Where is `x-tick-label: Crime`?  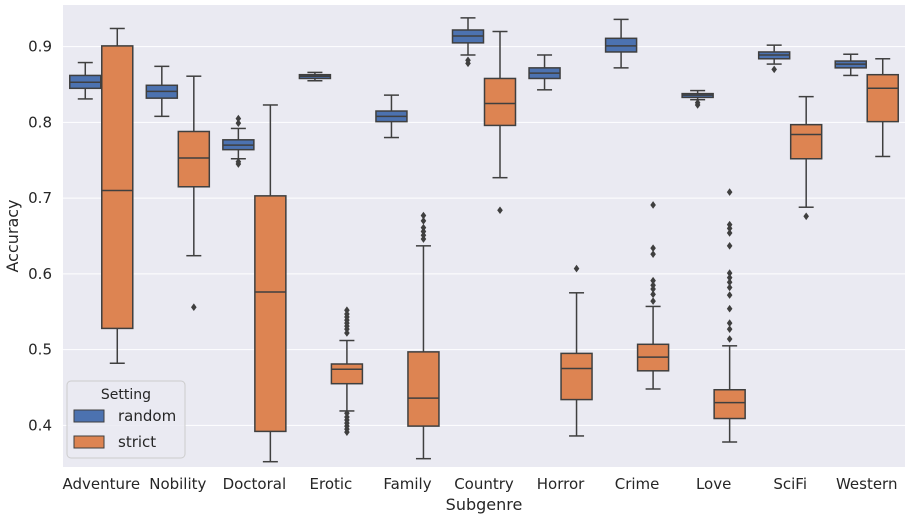
x-tick-label: Crime is located at coordinates (637, 484).